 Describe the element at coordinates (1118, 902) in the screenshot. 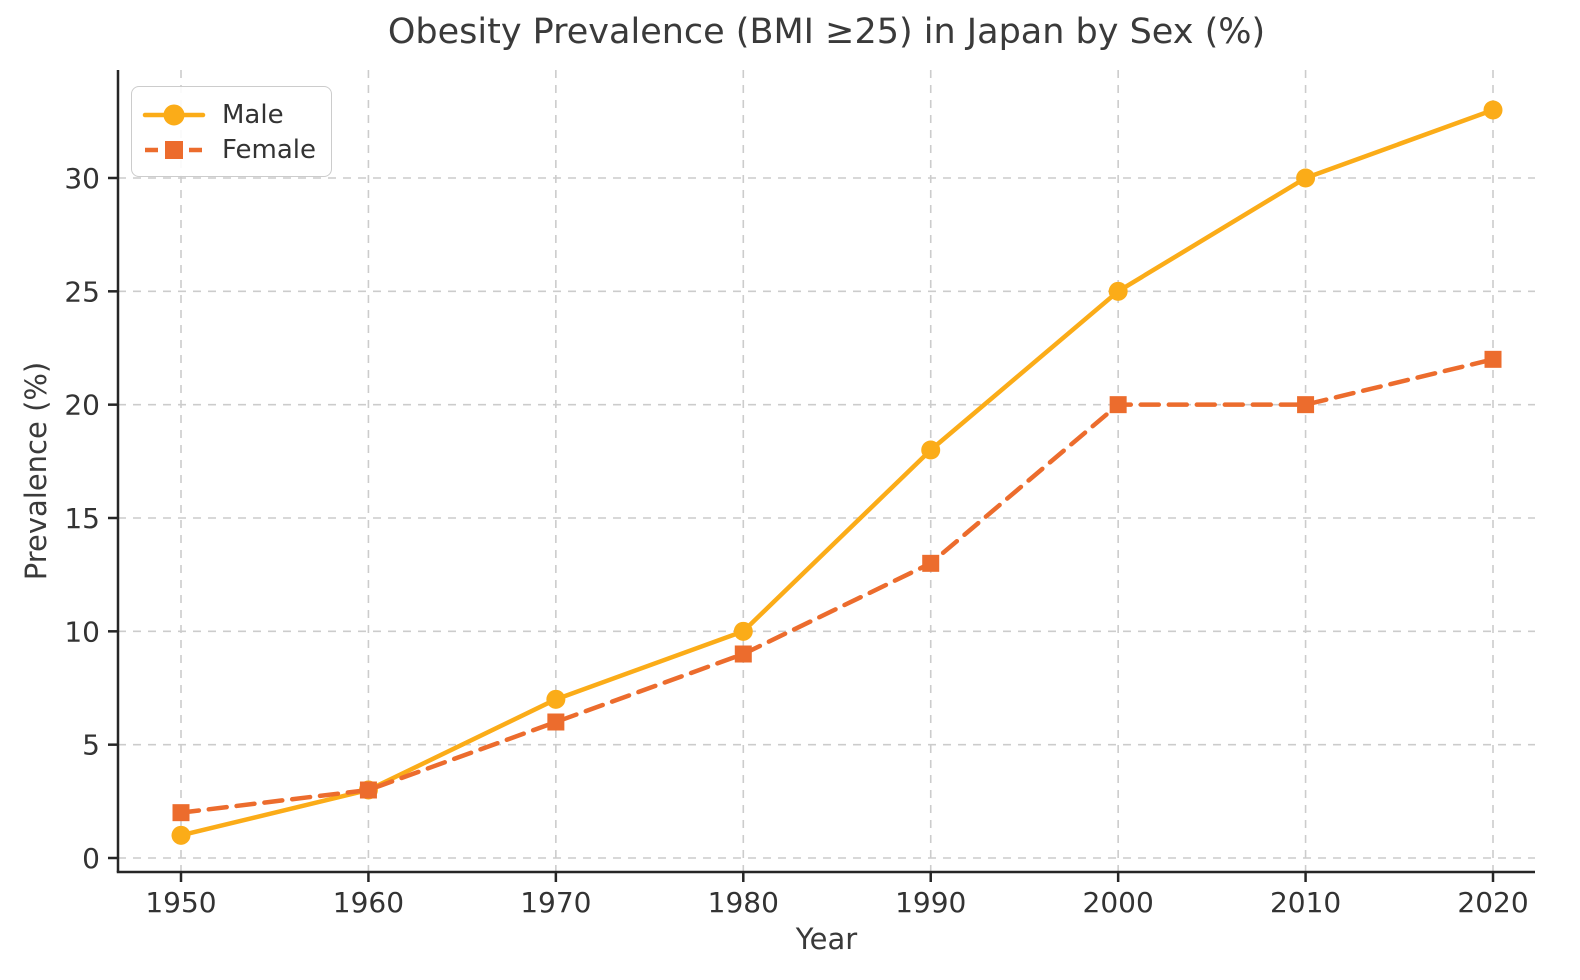

I see `x-tick-label: 2000` at that location.